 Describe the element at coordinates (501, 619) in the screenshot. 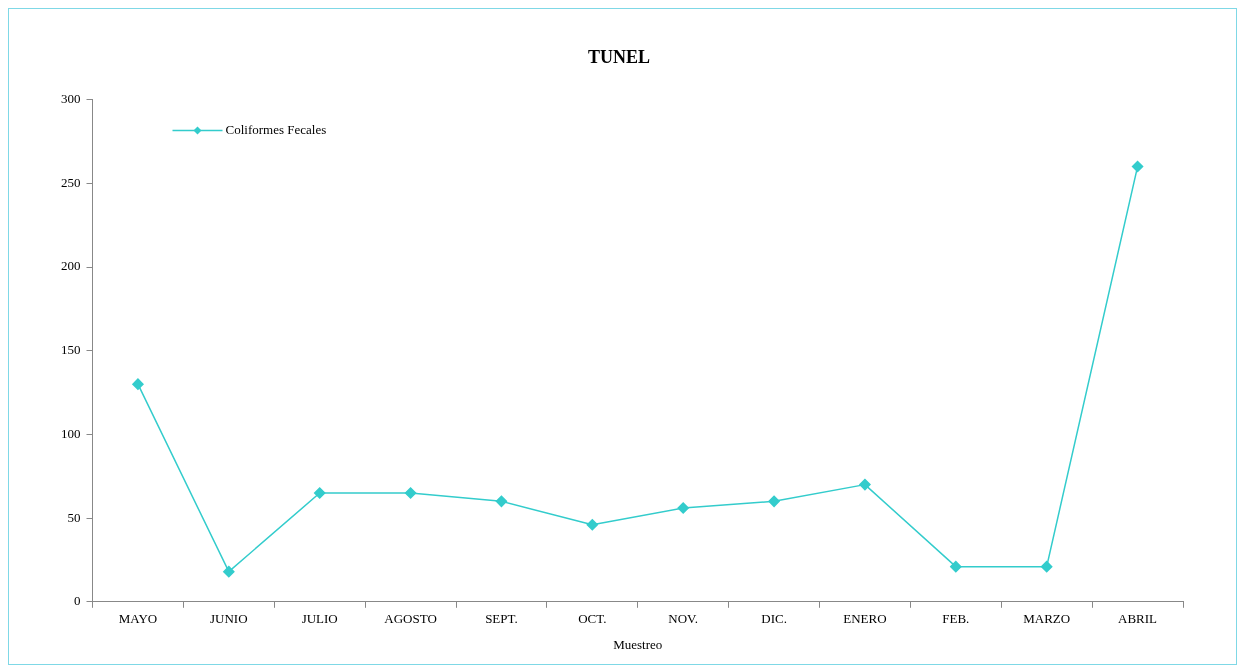

I see `x-tick-label: SEPT.` at that location.